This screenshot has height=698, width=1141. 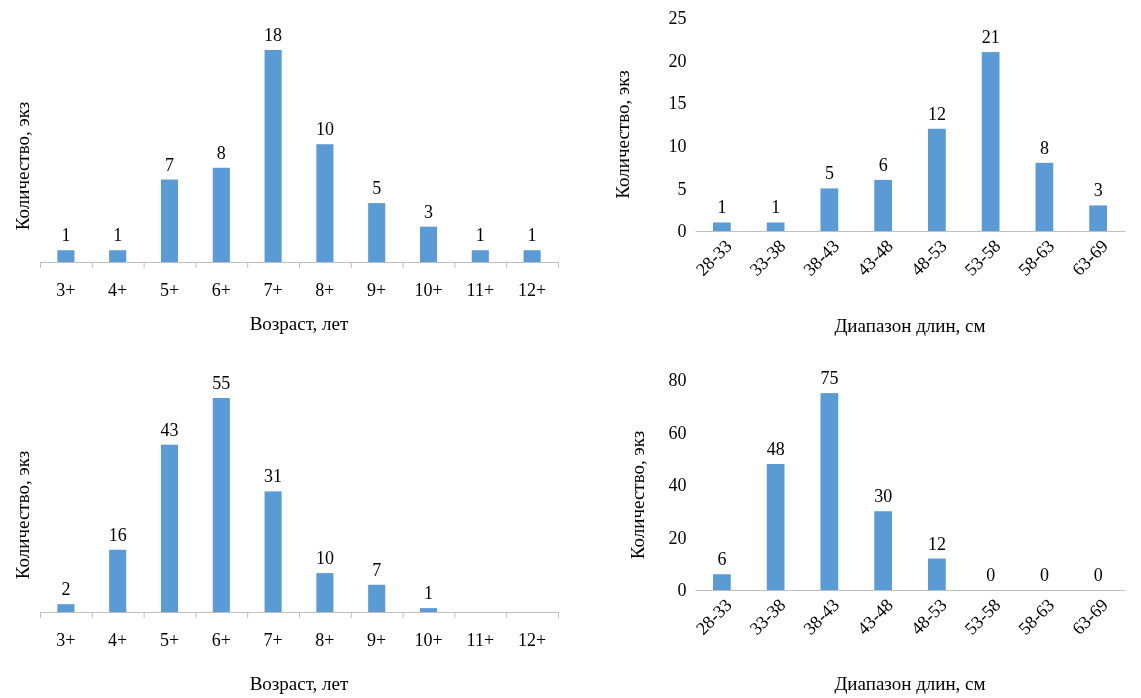 I want to click on y-tick-label: 15, so click(x=677, y=103).